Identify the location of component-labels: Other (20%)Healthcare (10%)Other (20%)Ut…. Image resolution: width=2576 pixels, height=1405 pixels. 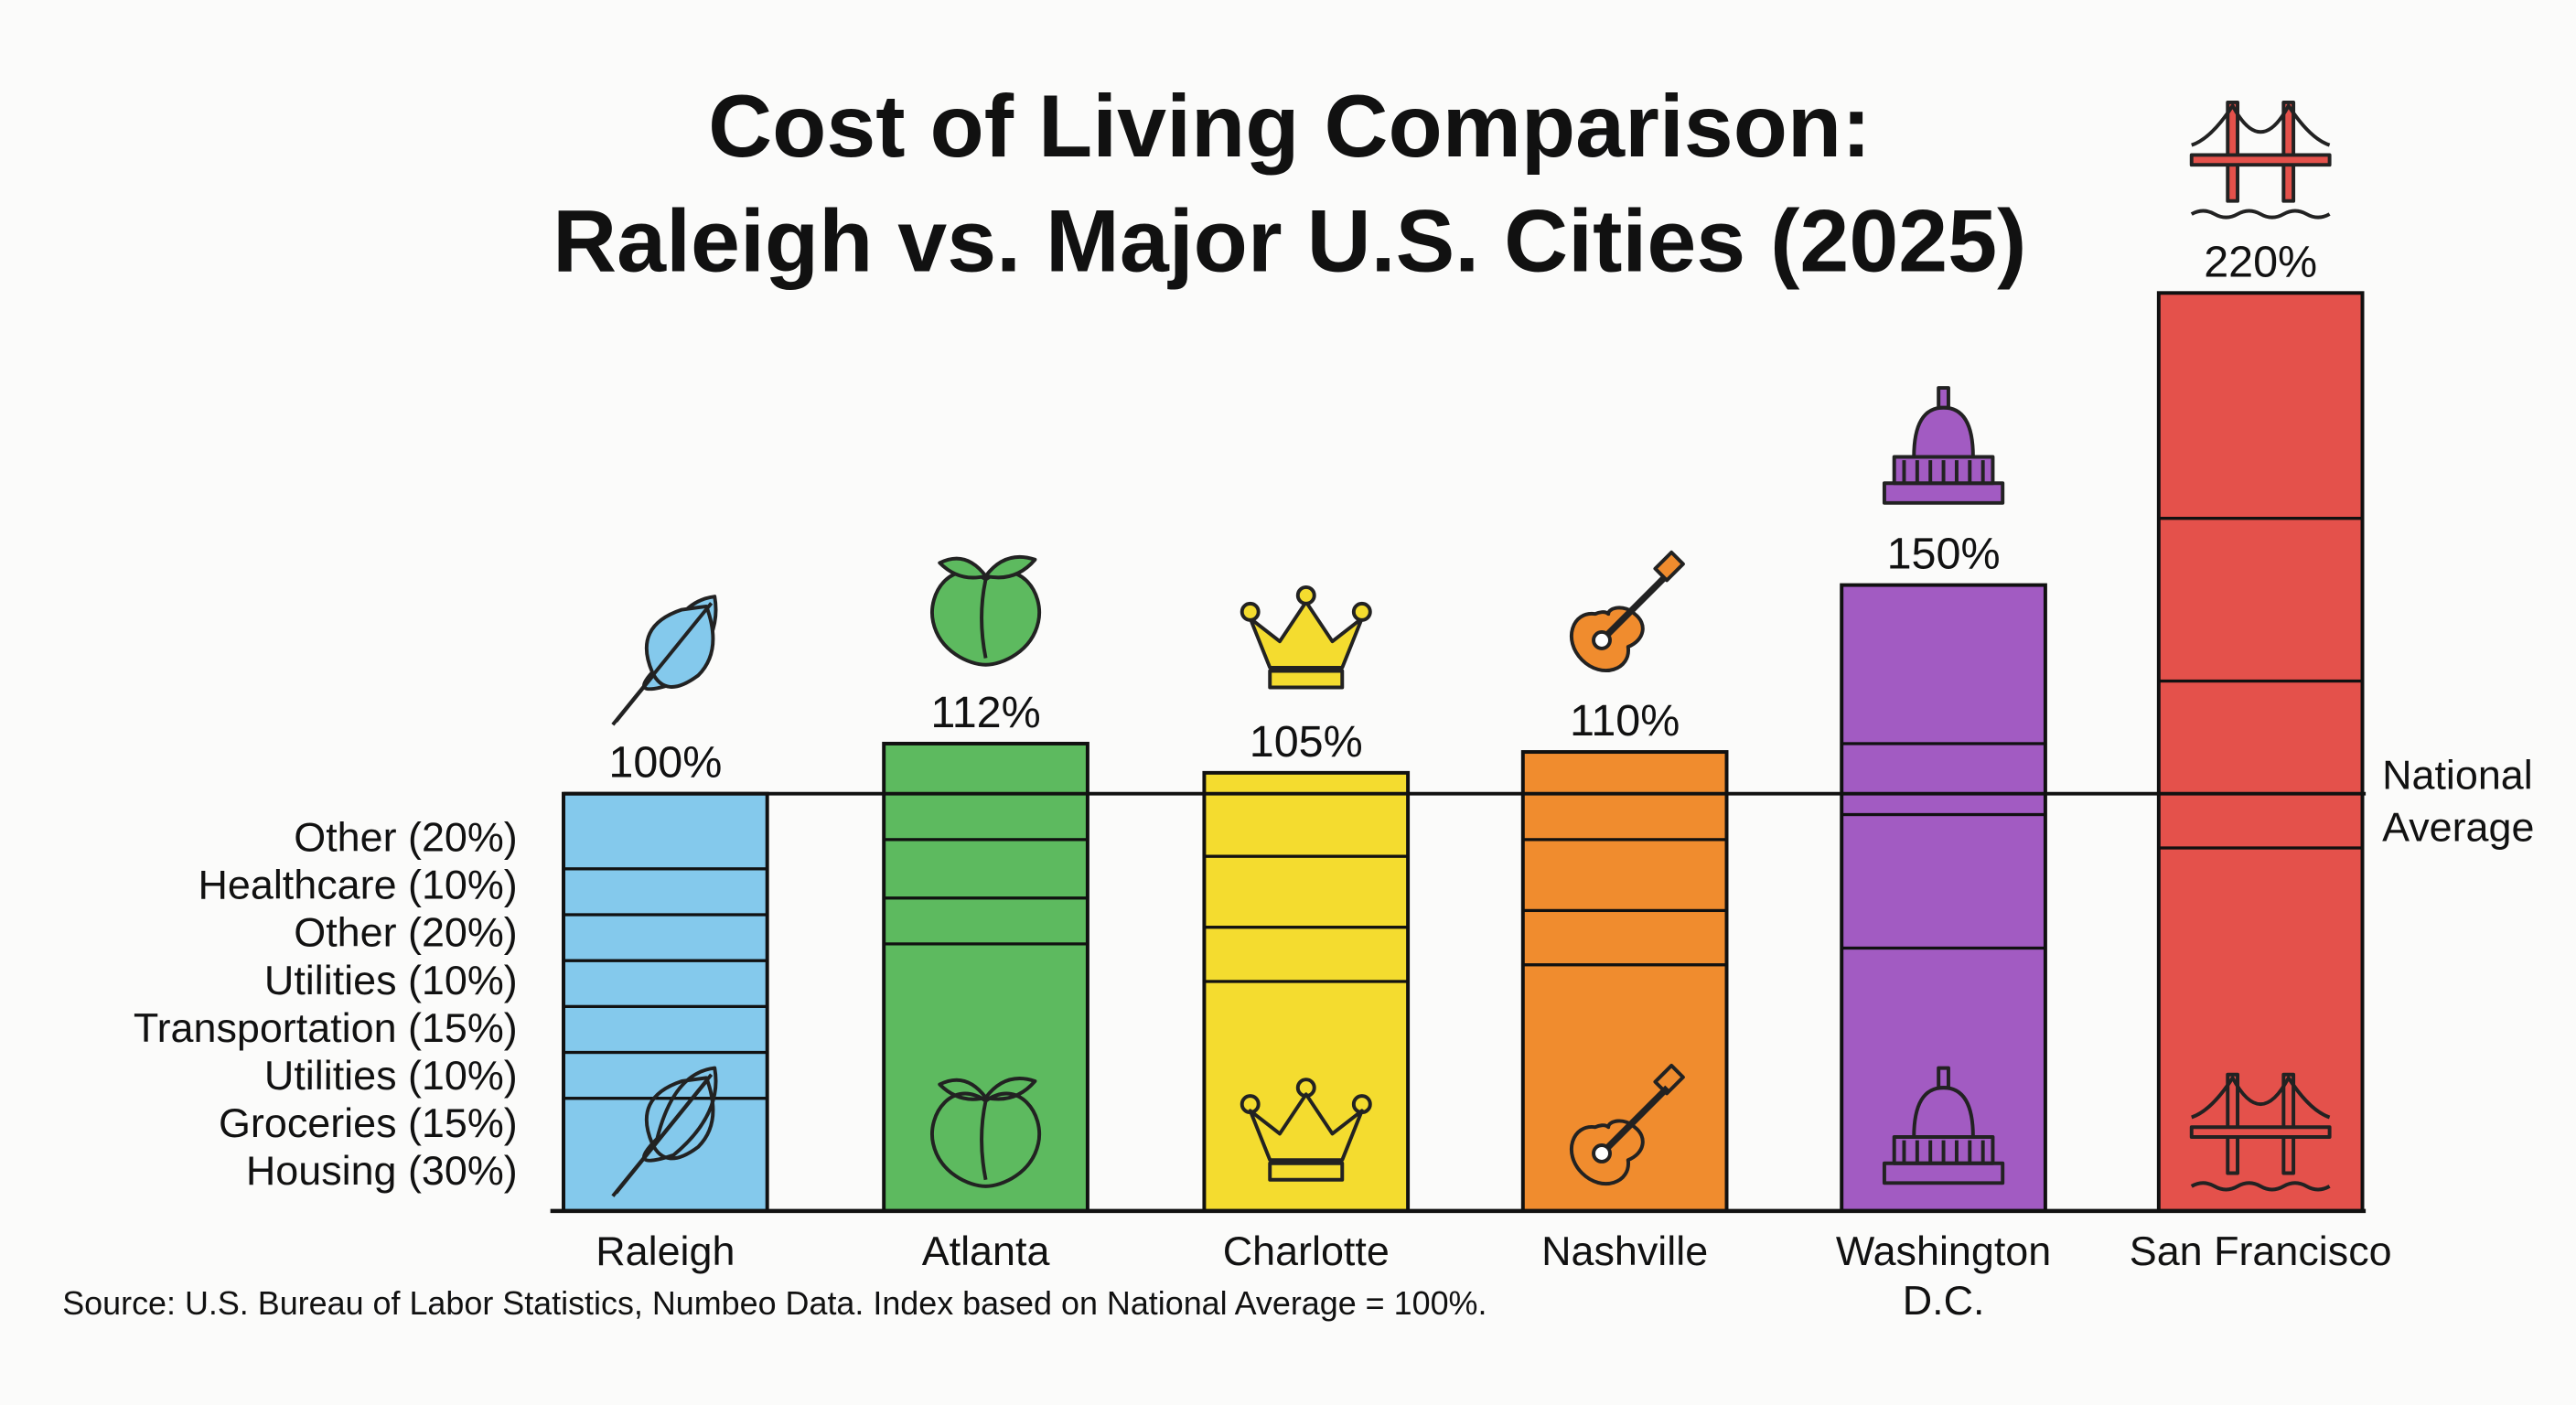
(326, 1004).